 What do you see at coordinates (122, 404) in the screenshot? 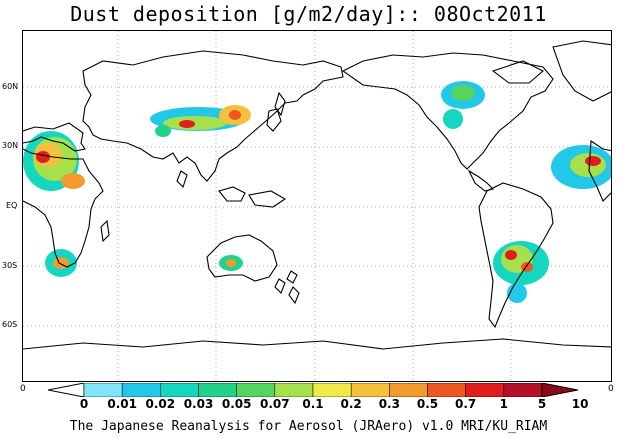
I see `colorbar-tick-label: 0.01` at bounding box center [122, 404].